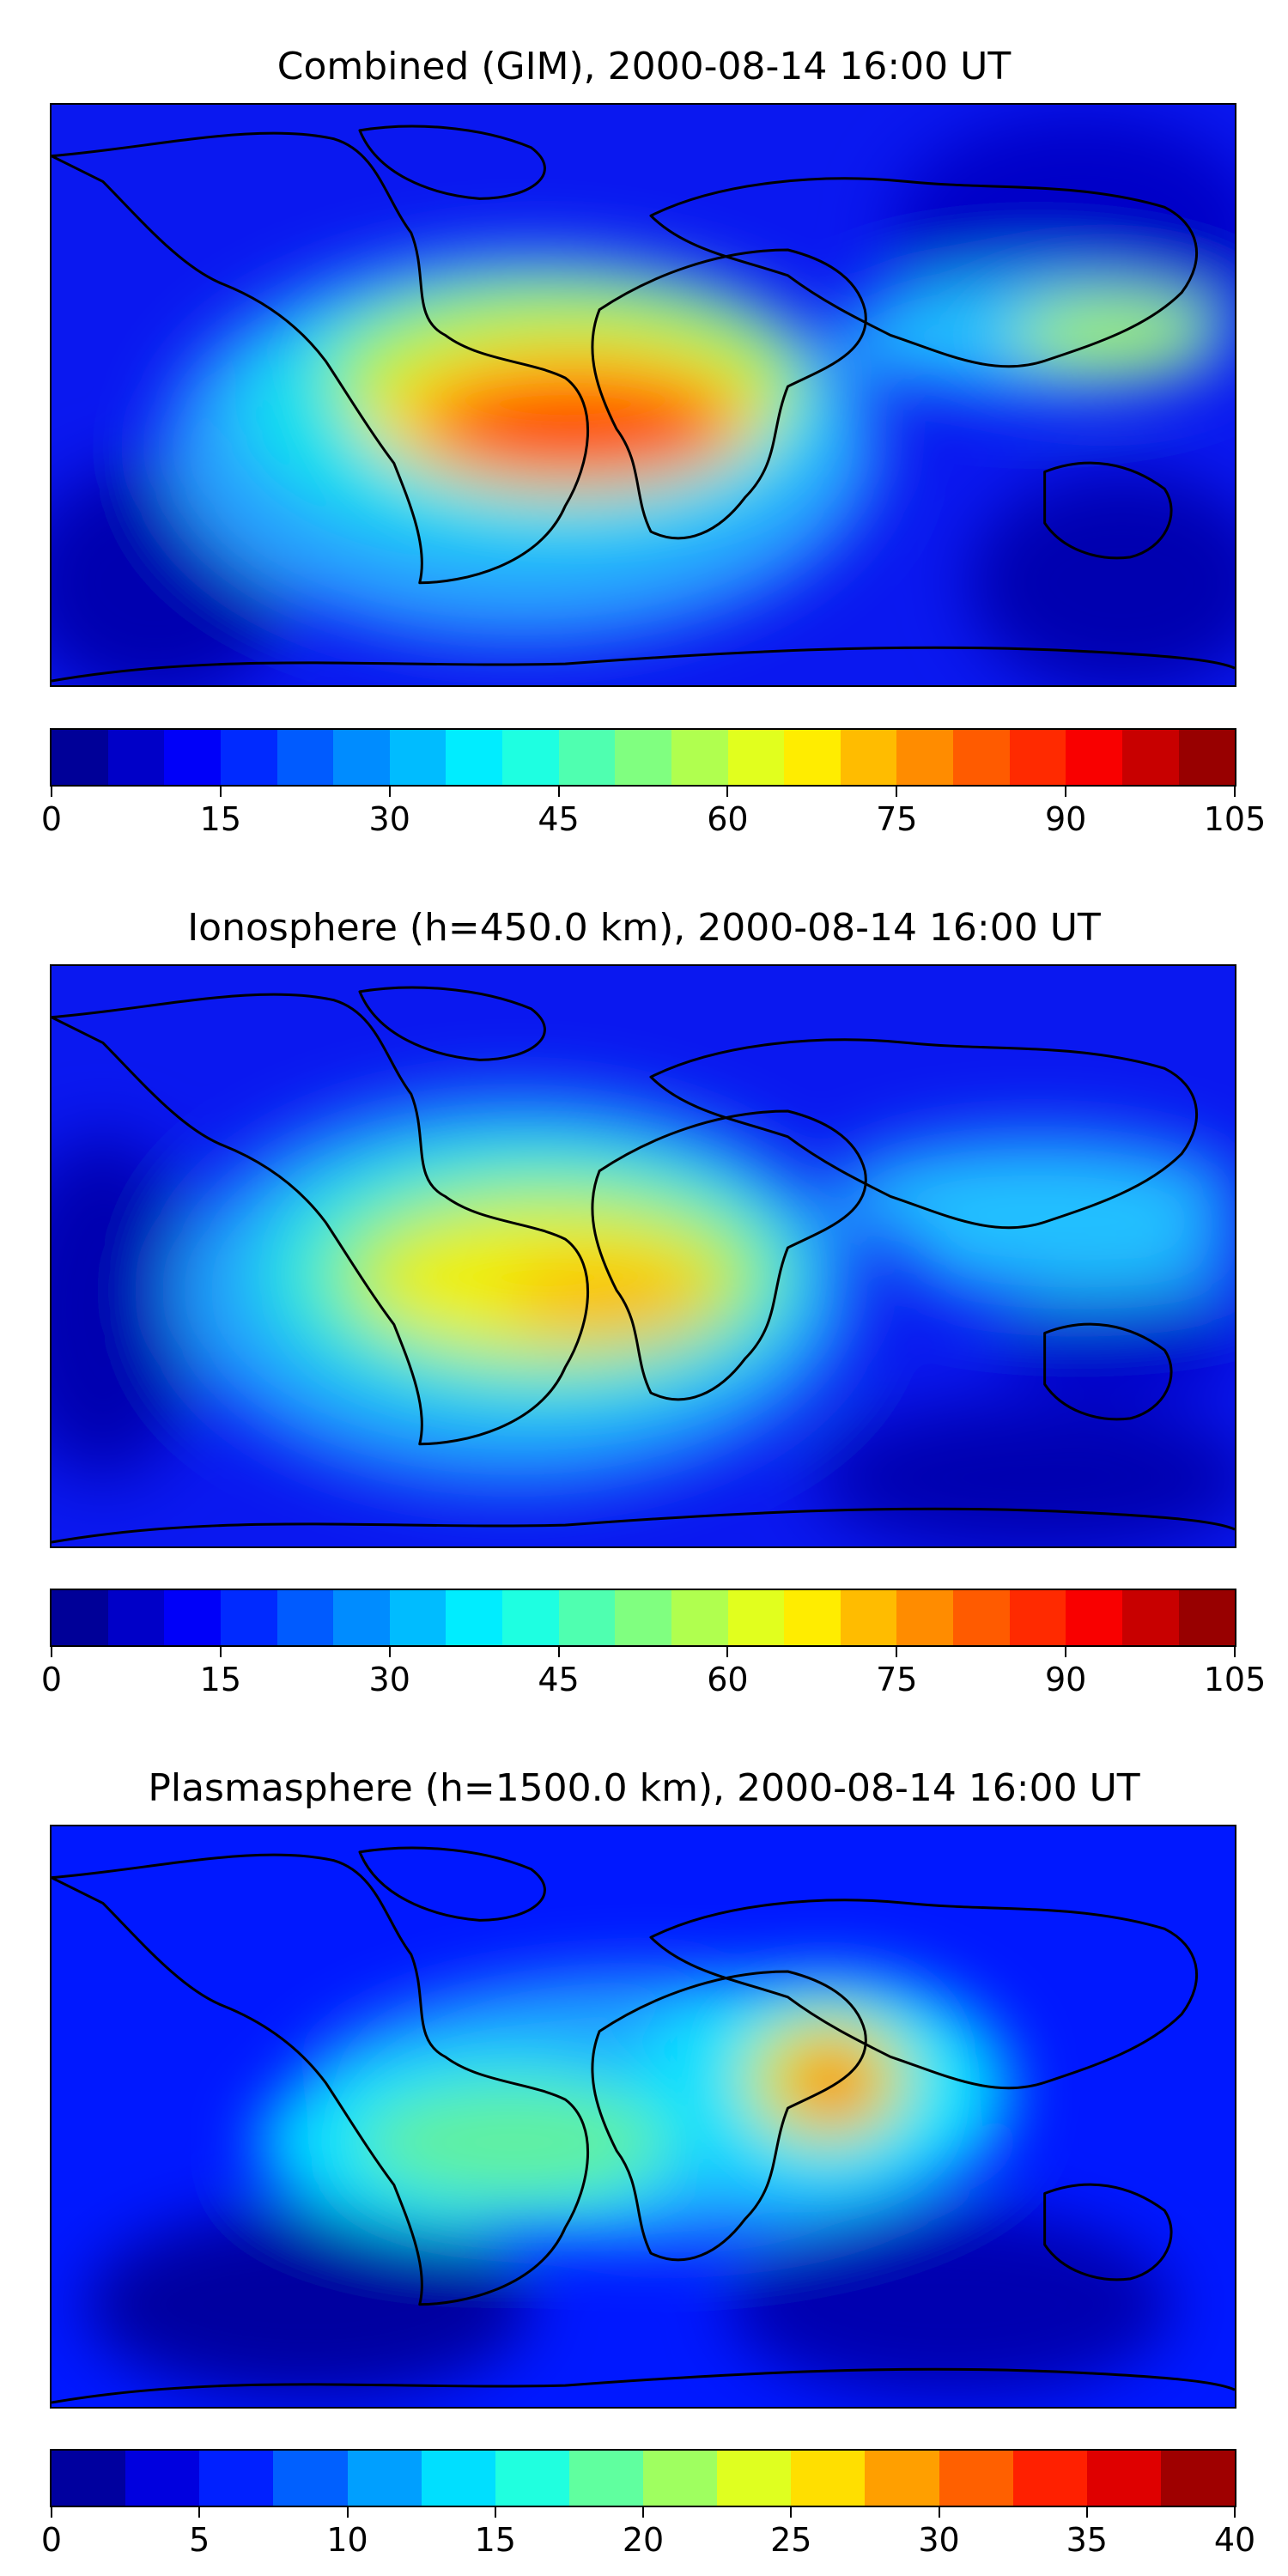 The height and width of the screenshot is (2576, 1288). I want to click on panel-1-colorbar, so click(643, 757).